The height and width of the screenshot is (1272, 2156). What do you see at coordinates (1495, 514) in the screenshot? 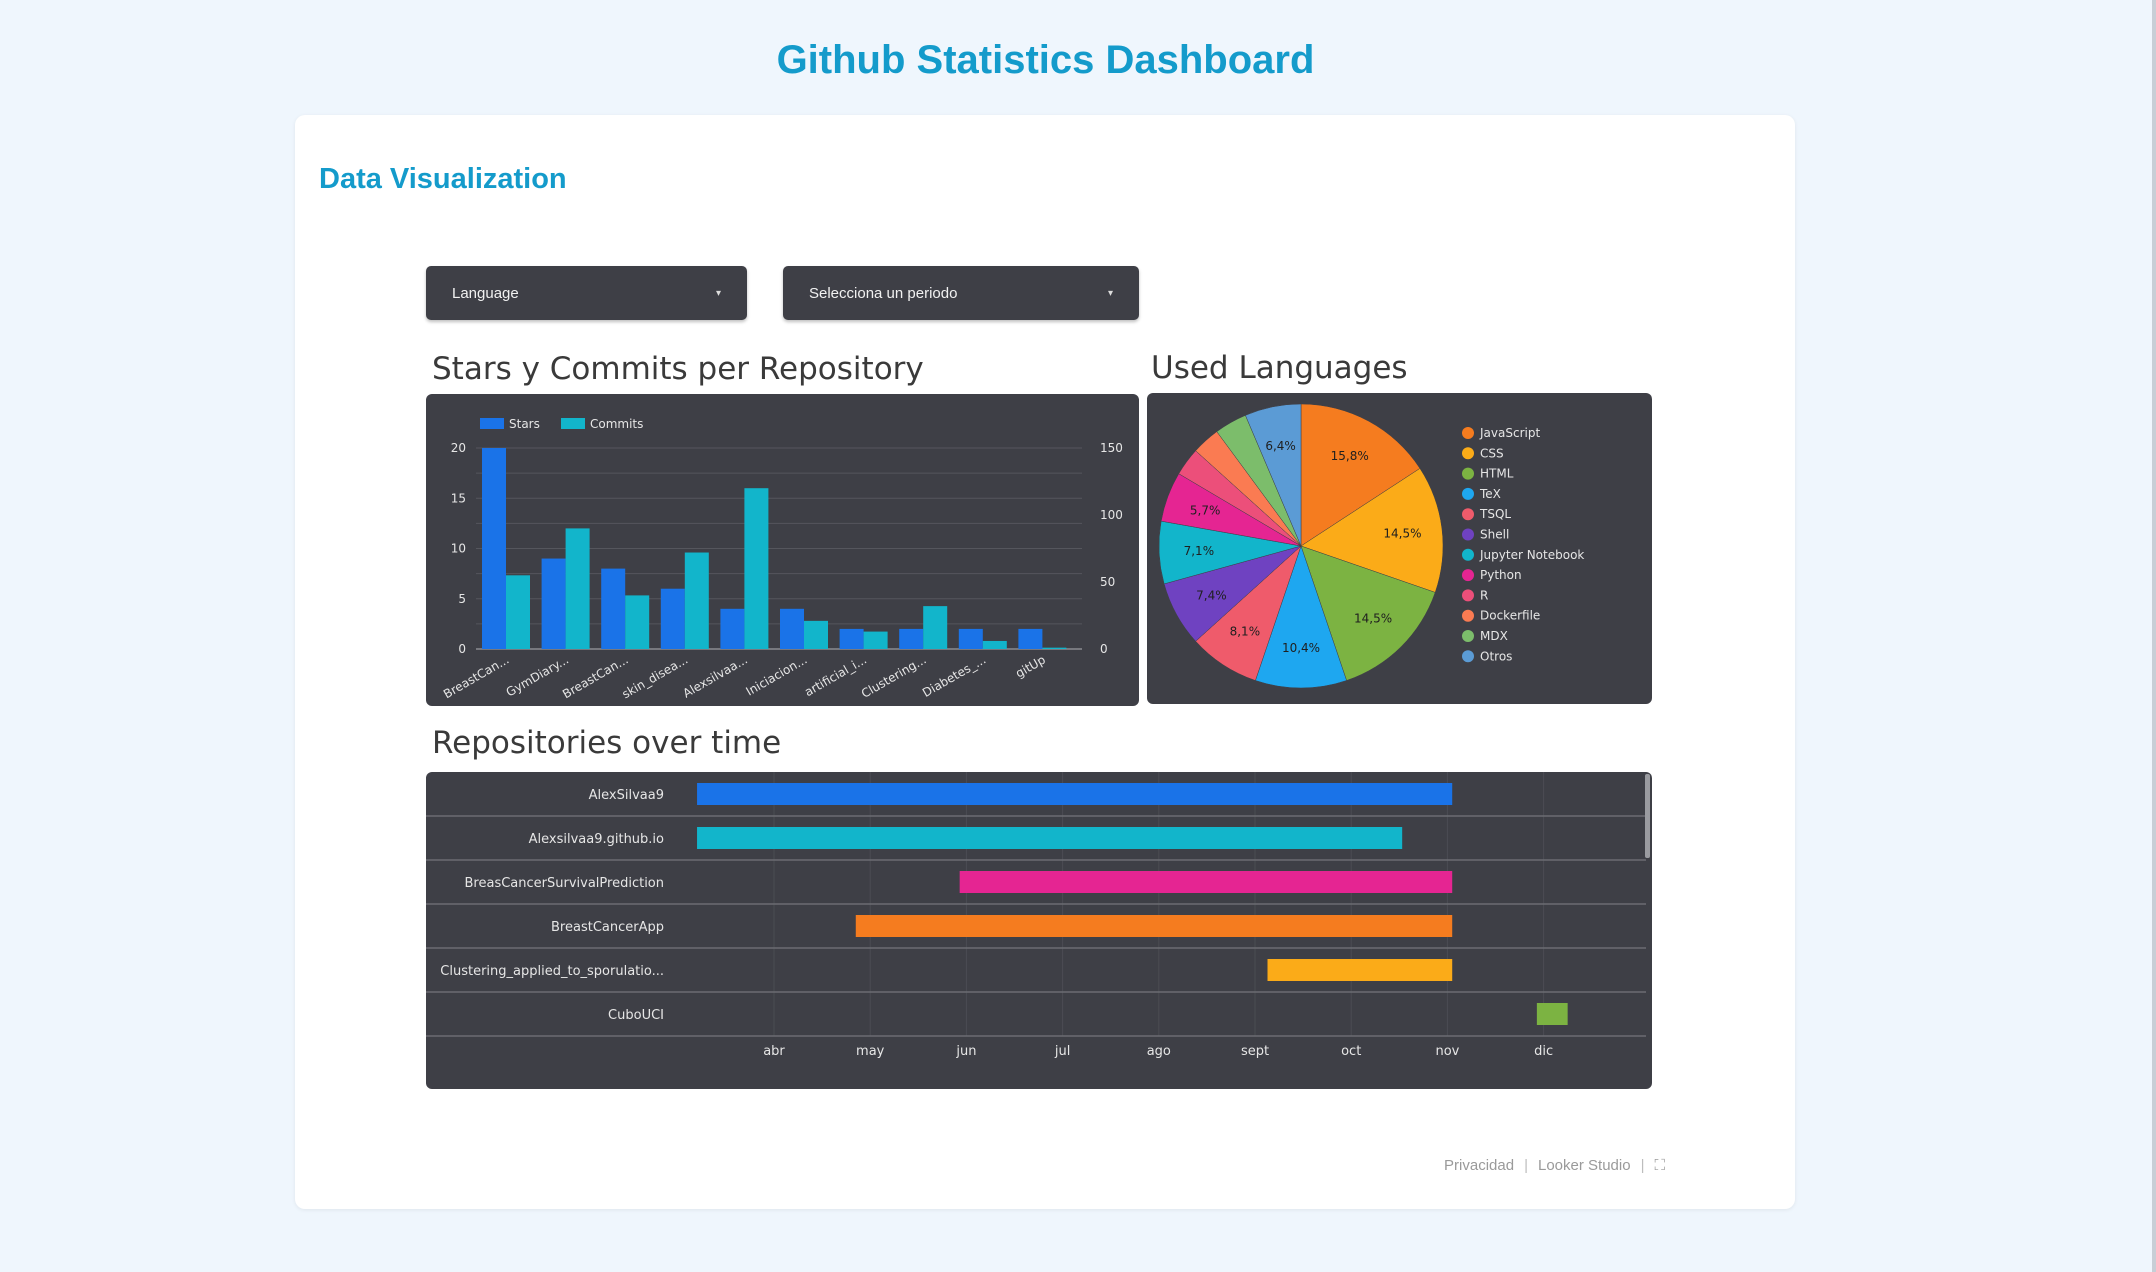
I see `legend-label: TSQL` at bounding box center [1495, 514].